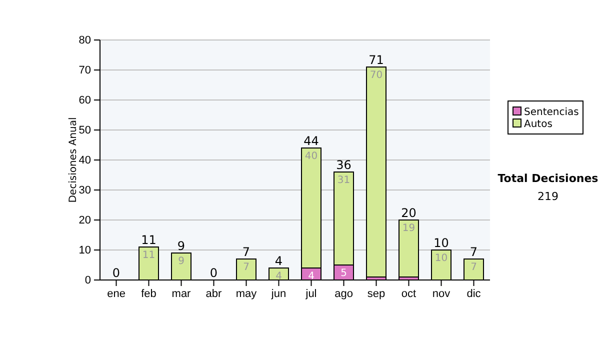 Image resolution: width=600 pixels, height=340 pixels. What do you see at coordinates (84, 70) in the screenshot?
I see `y-tick-label: 70` at bounding box center [84, 70].